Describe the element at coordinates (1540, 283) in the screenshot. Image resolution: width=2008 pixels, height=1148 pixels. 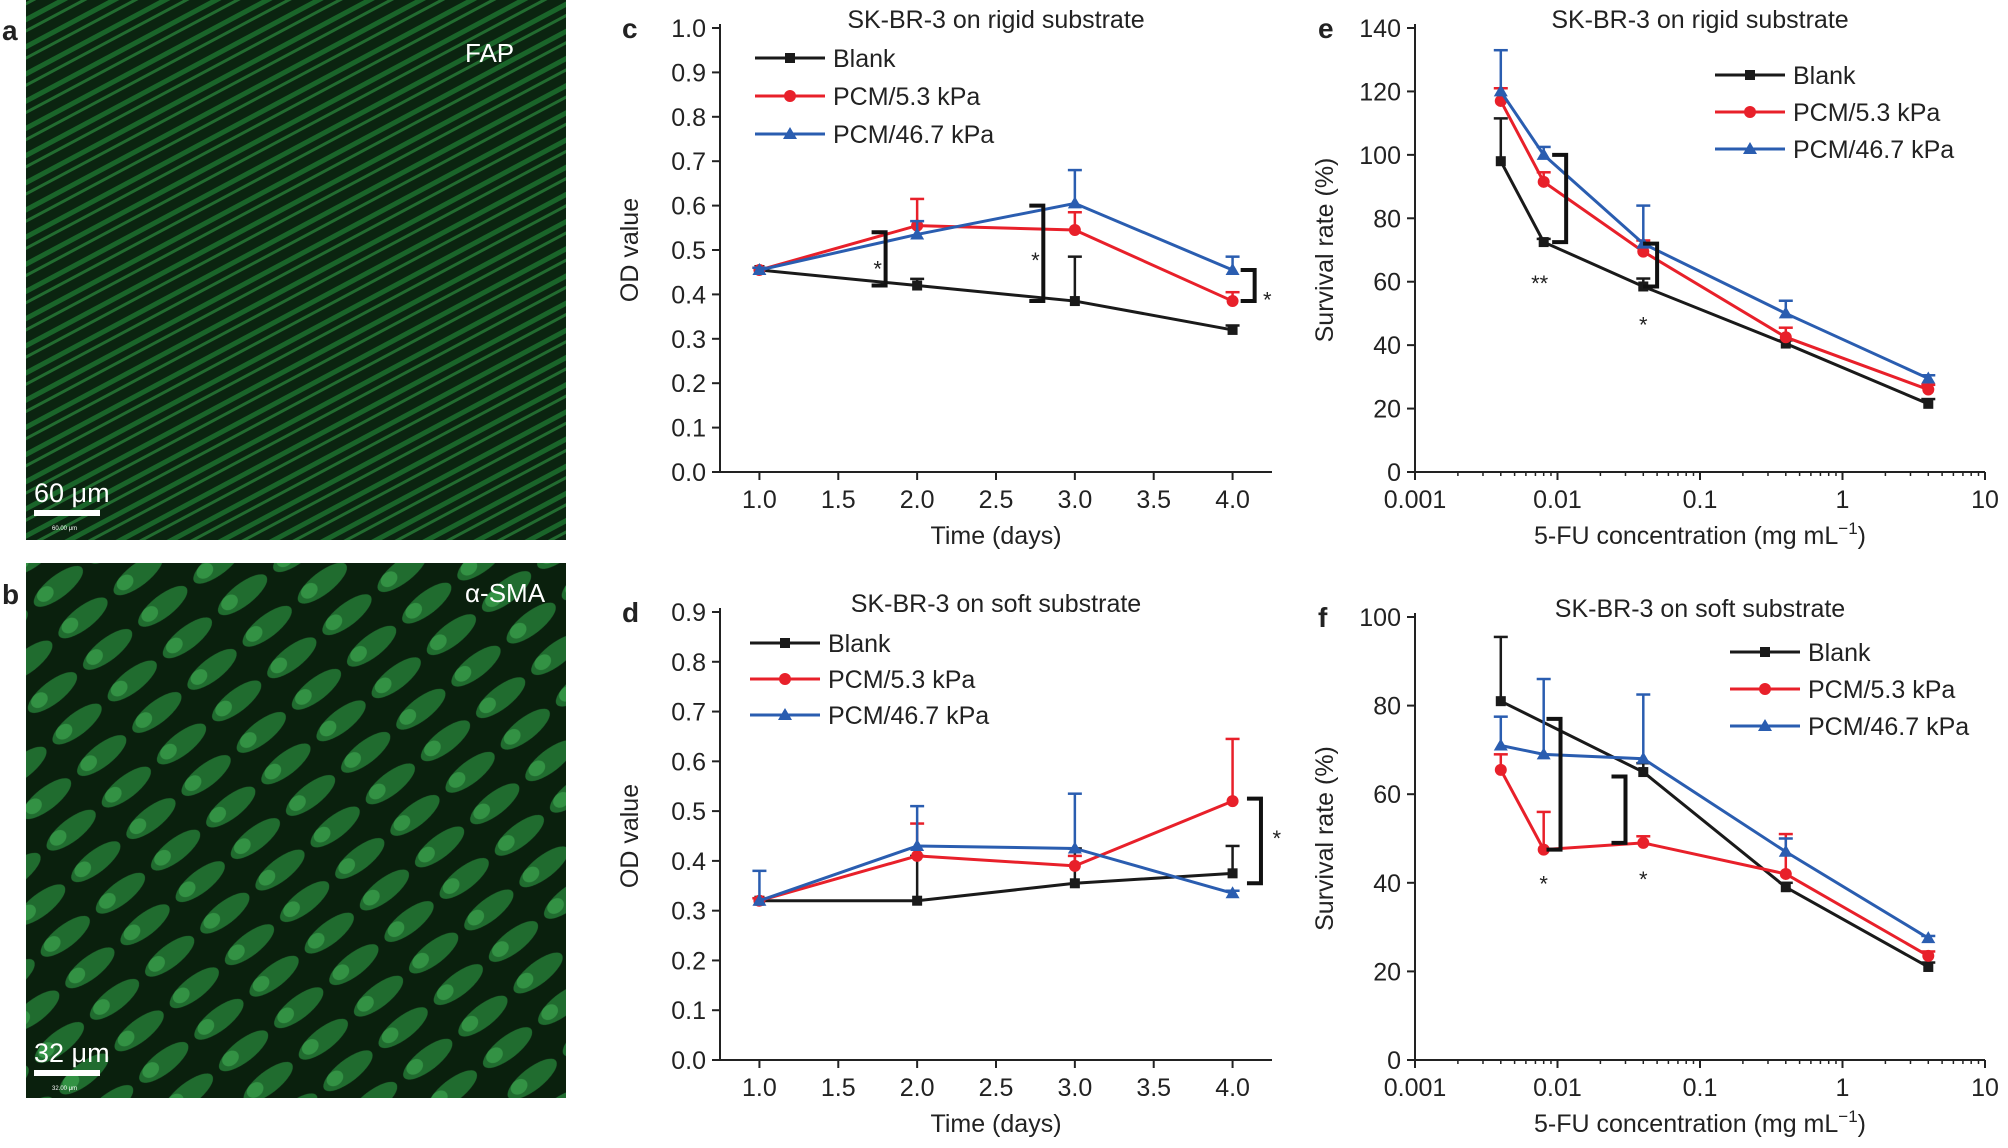
I see `significance-star: **` at that location.